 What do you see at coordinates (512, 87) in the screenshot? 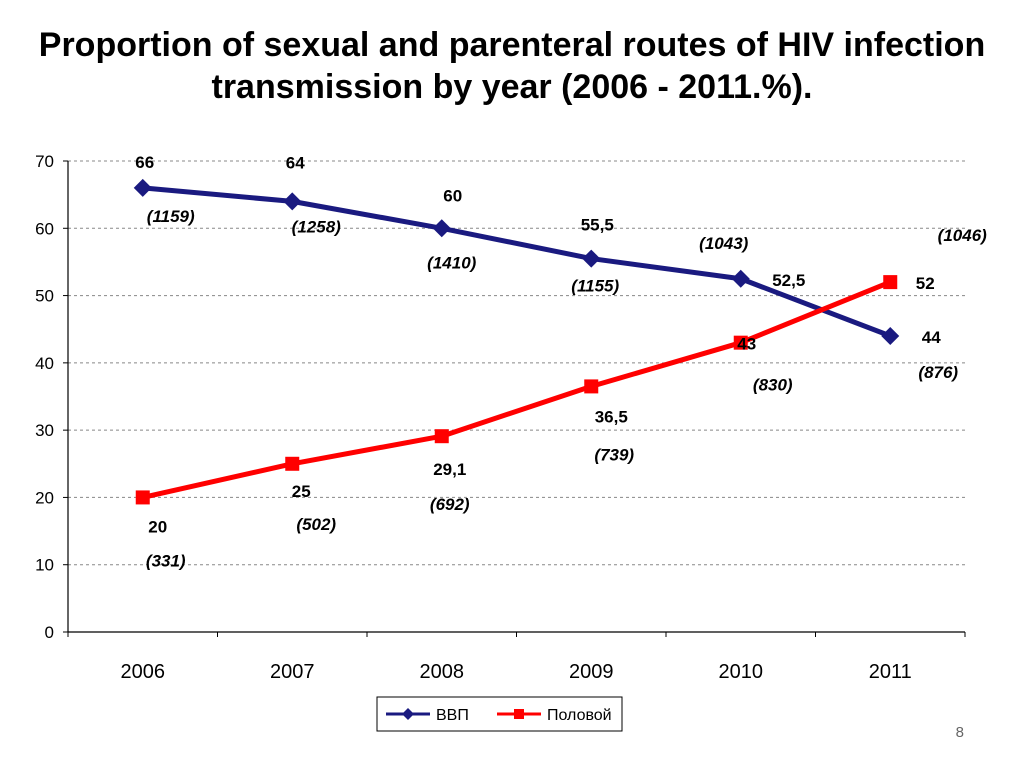
I see `title-line-2: transmission by year (2006 - 2011.%).` at bounding box center [512, 87].